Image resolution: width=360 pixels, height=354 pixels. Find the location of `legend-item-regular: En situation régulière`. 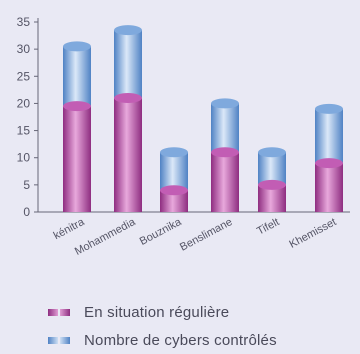

legend-item-regular: En situation régulière is located at coordinates (162, 312).